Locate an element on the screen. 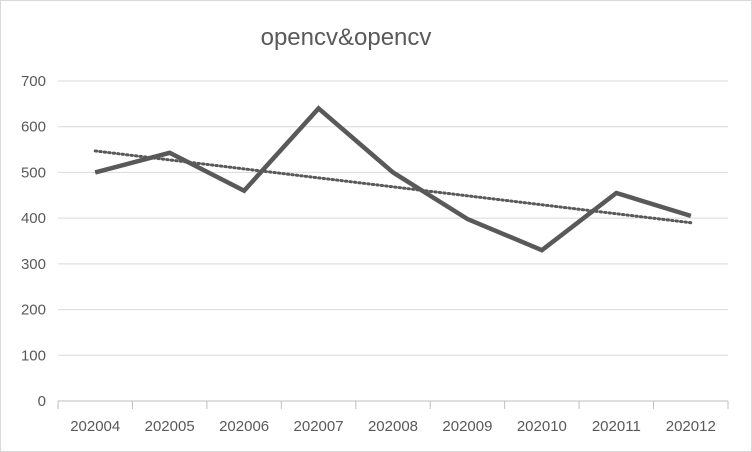  y-tick-label: 0 is located at coordinates (42, 401).